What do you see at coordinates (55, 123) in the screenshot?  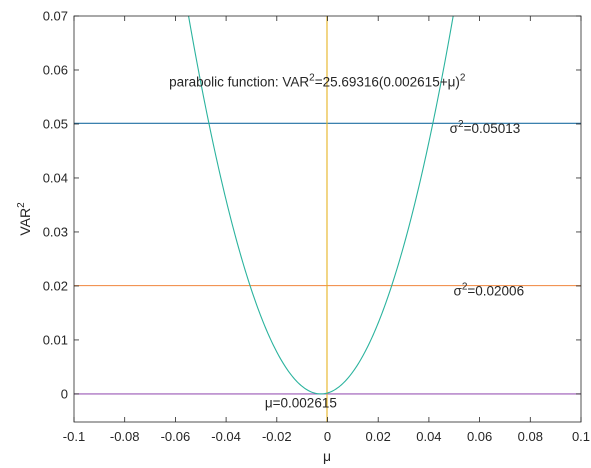 I see `y-tick-label: 0.05` at bounding box center [55, 123].